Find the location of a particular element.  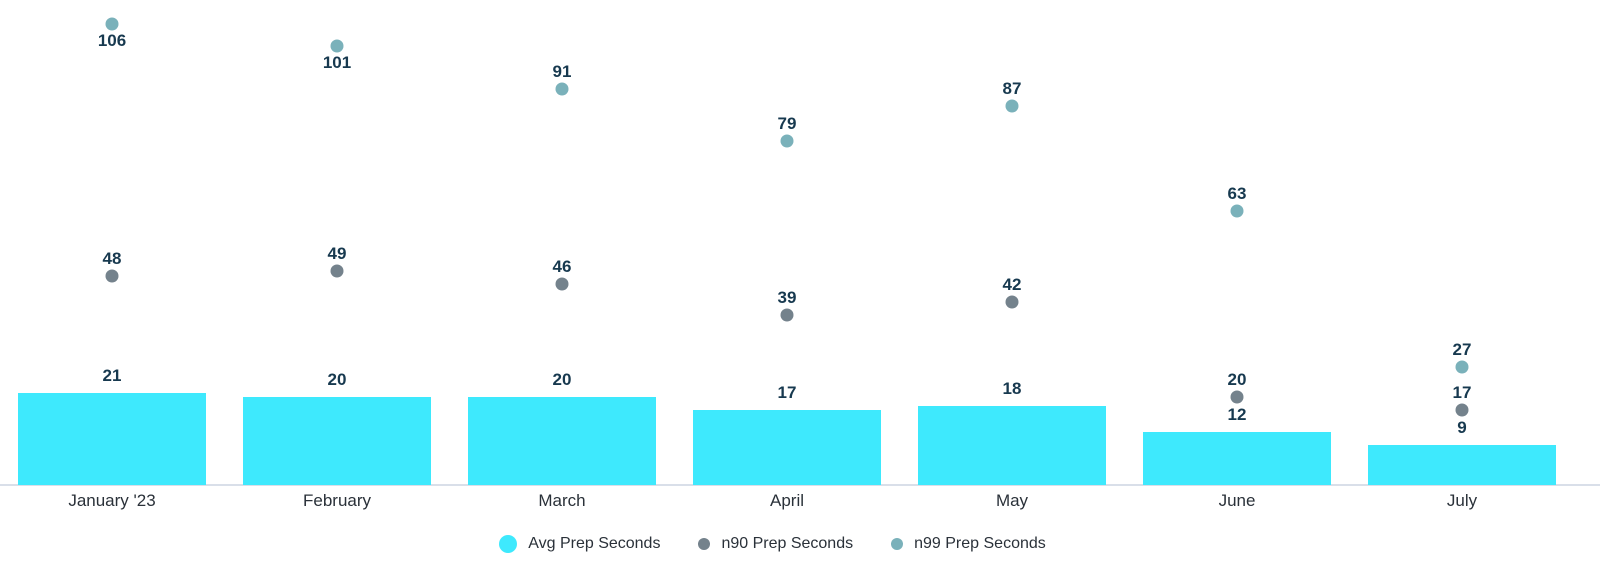

x-axis-label: June is located at coordinates (1237, 500).